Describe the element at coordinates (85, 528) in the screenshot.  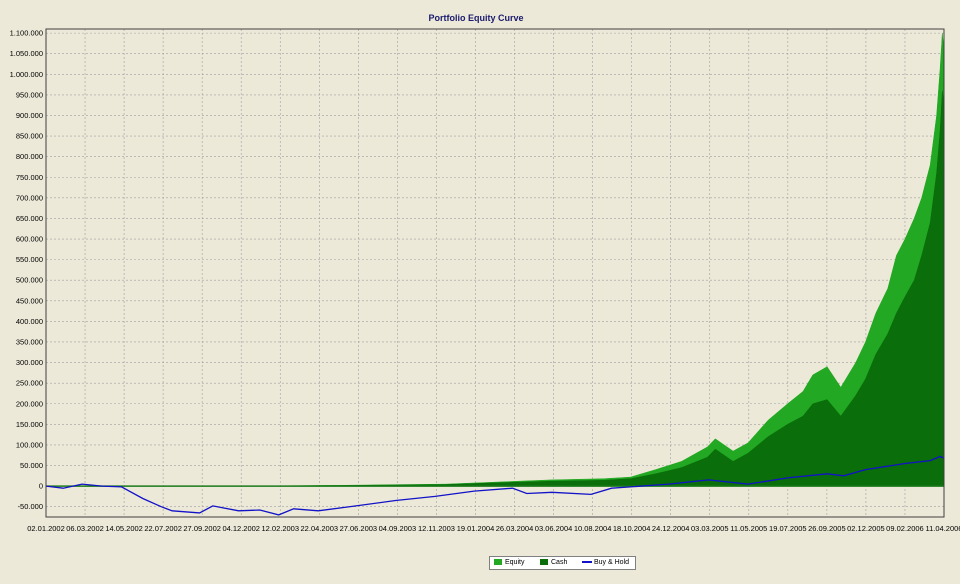
I see `x-tick-label: 06.03.2002` at that location.